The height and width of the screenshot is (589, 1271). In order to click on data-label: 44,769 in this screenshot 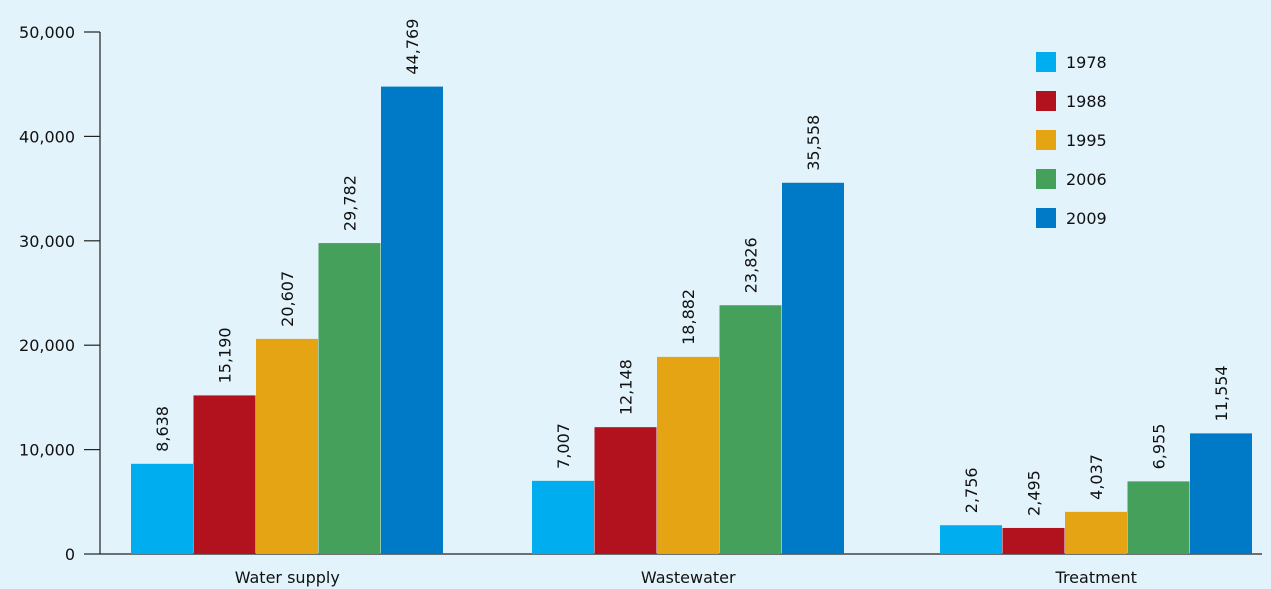, I will do `click(412, 47)`.